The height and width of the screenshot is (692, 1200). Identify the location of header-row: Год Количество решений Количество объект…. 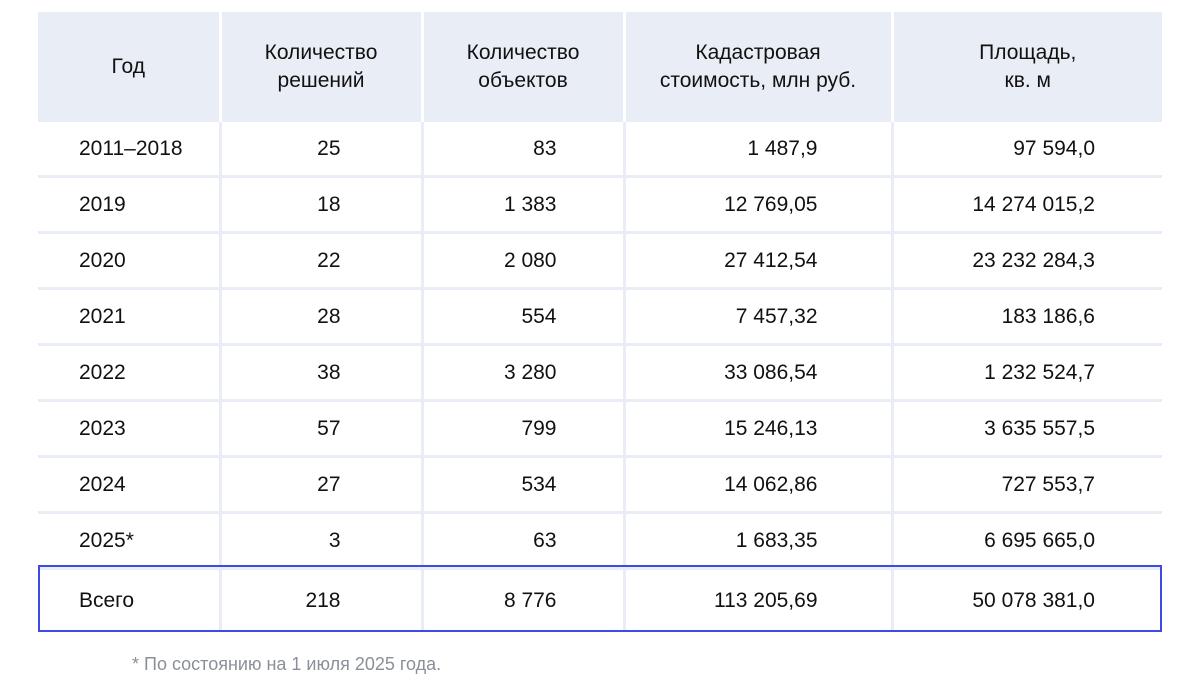
(600, 67).